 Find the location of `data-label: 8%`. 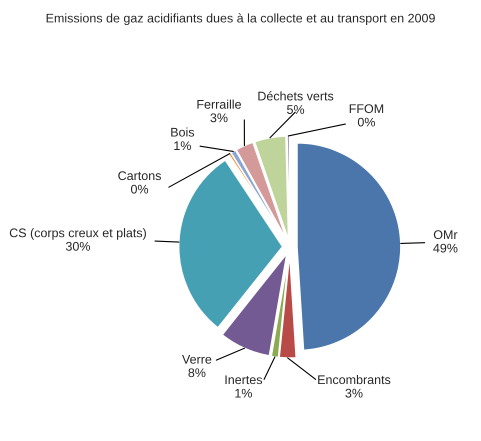

data-label: 8% is located at coordinates (197, 373).